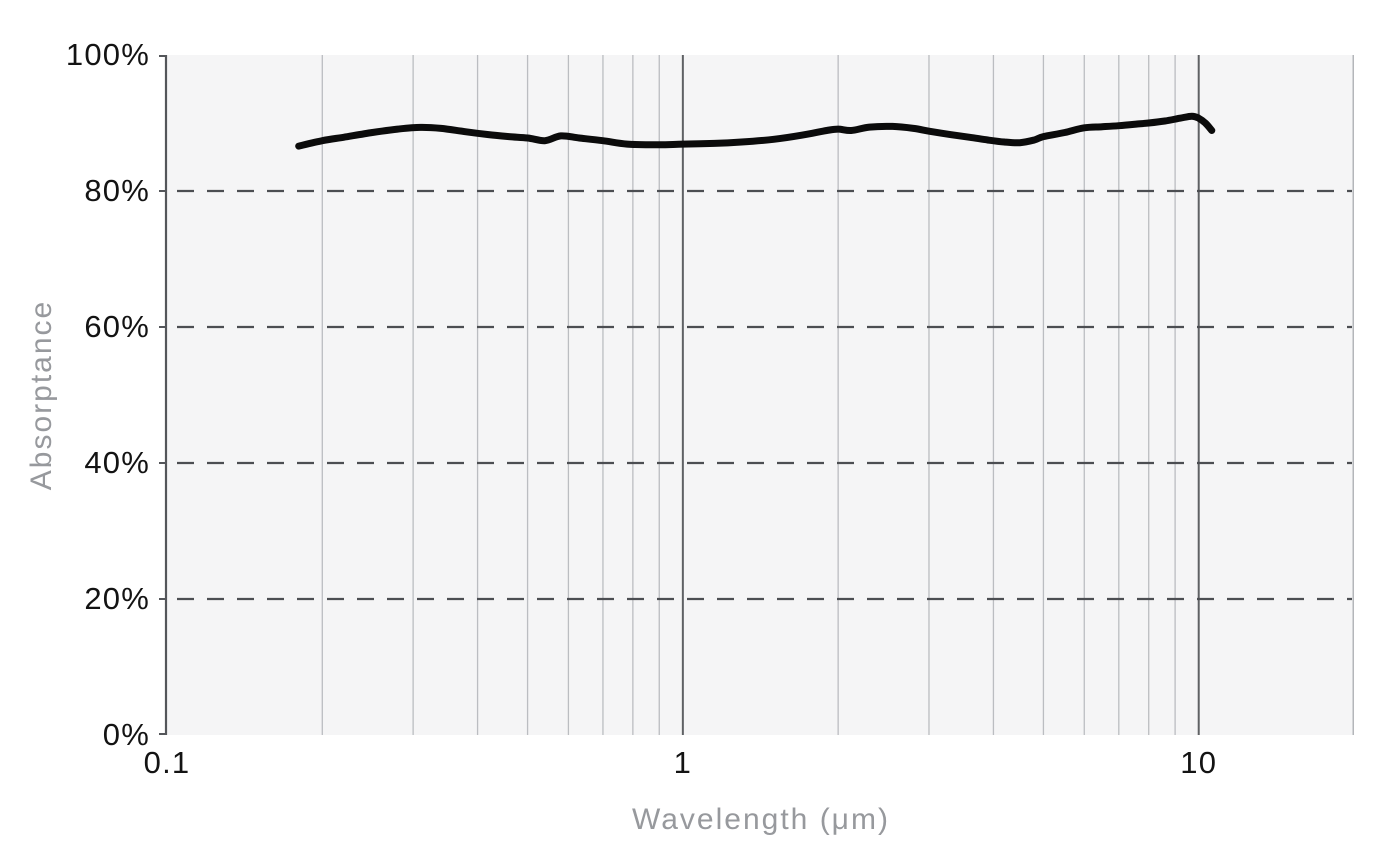  I want to click on x-axis-title: Wavelength (μm), so click(761, 819).